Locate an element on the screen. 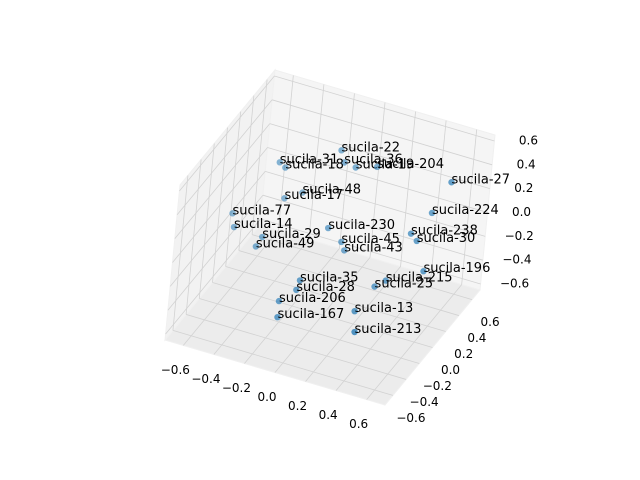  point-label: sucila-238 is located at coordinates (444, 231).